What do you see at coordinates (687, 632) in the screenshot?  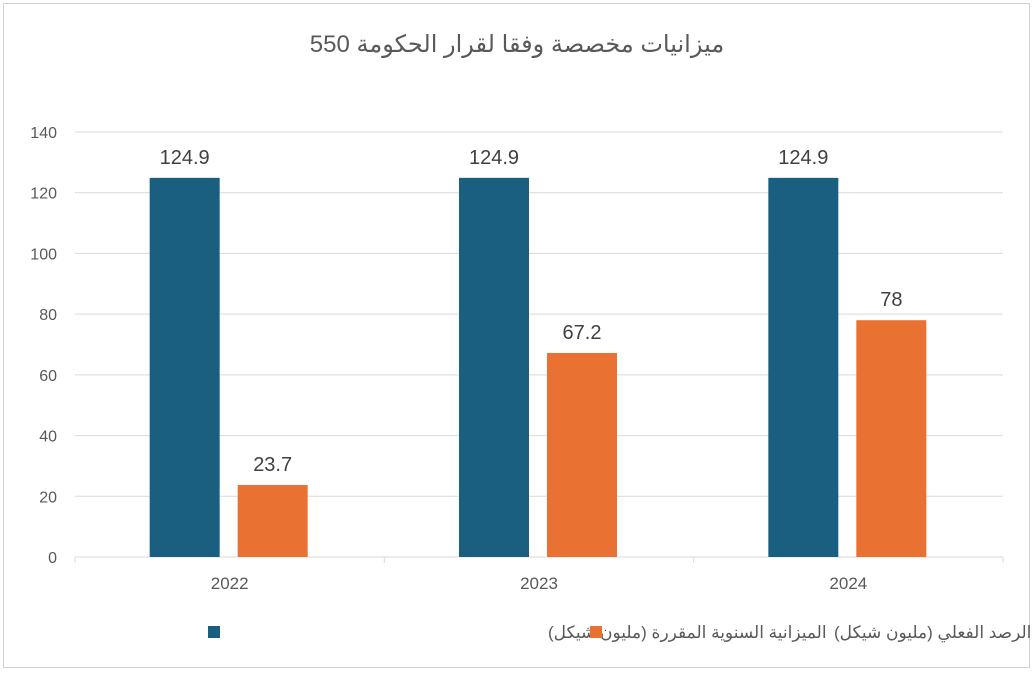 I see `legend-label: الميزانية السنوية المقررة (مليون شيكل)` at bounding box center [687, 632].